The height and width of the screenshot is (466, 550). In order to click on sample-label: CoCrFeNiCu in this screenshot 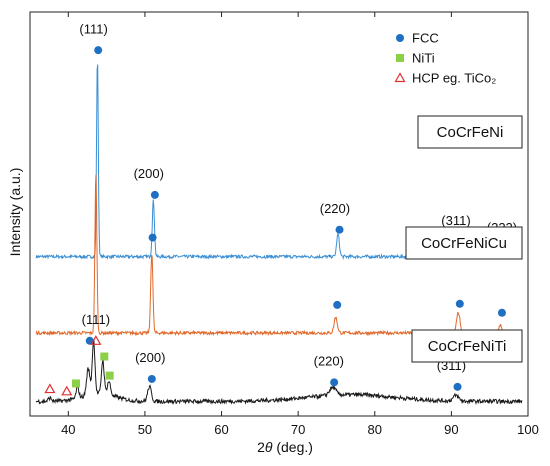, I will do `click(464, 243)`.